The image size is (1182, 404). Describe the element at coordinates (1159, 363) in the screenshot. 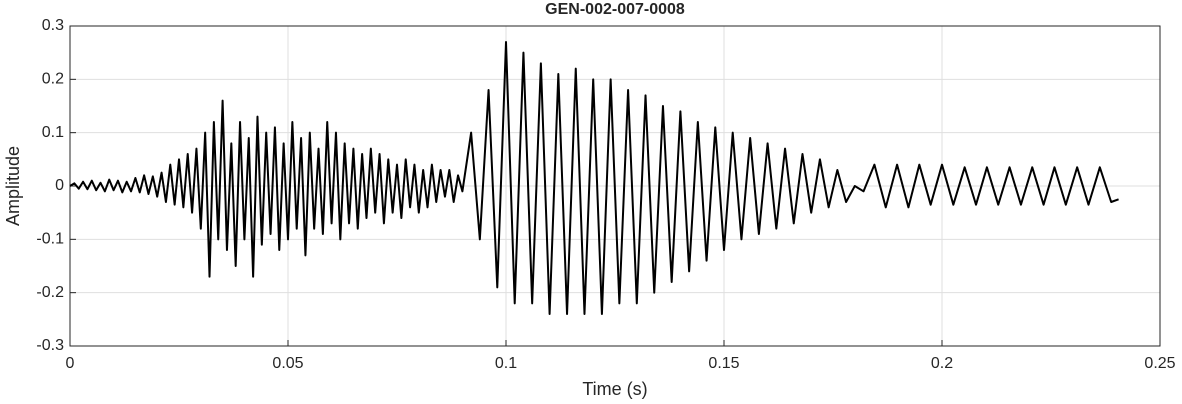

I see `x-tick-label: 0.25` at that location.